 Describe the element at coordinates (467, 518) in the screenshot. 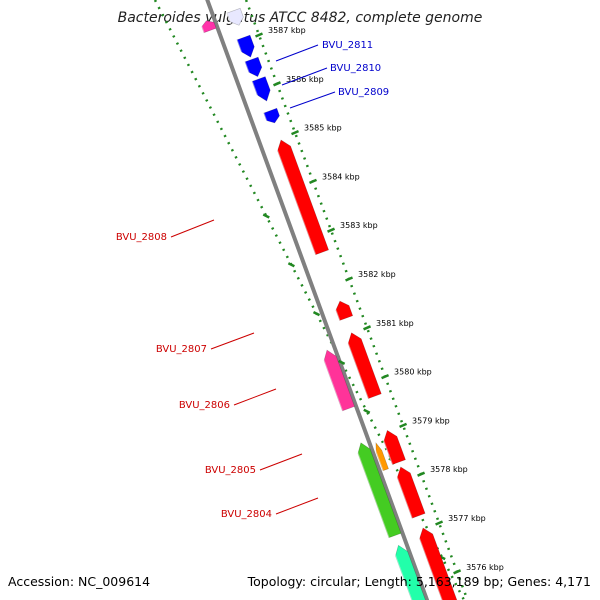

I see `kbp-tick-label: 3577 kbp` at that location.